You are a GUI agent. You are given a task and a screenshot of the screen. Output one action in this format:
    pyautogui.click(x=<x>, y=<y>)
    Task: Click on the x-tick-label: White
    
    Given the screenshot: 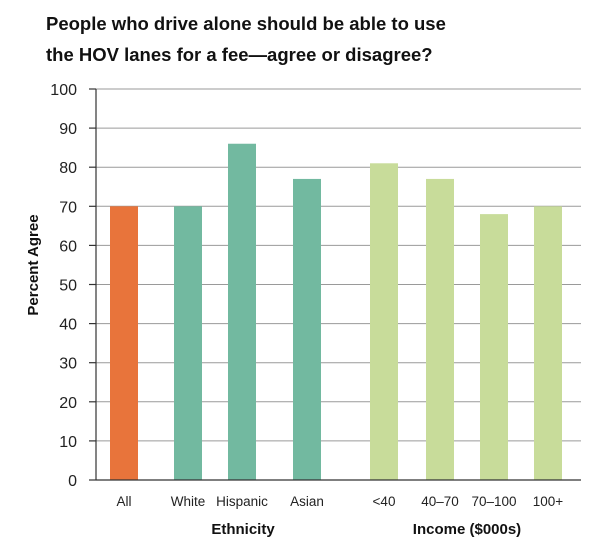 What is the action you would take?
    pyautogui.click(x=188, y=501)
    